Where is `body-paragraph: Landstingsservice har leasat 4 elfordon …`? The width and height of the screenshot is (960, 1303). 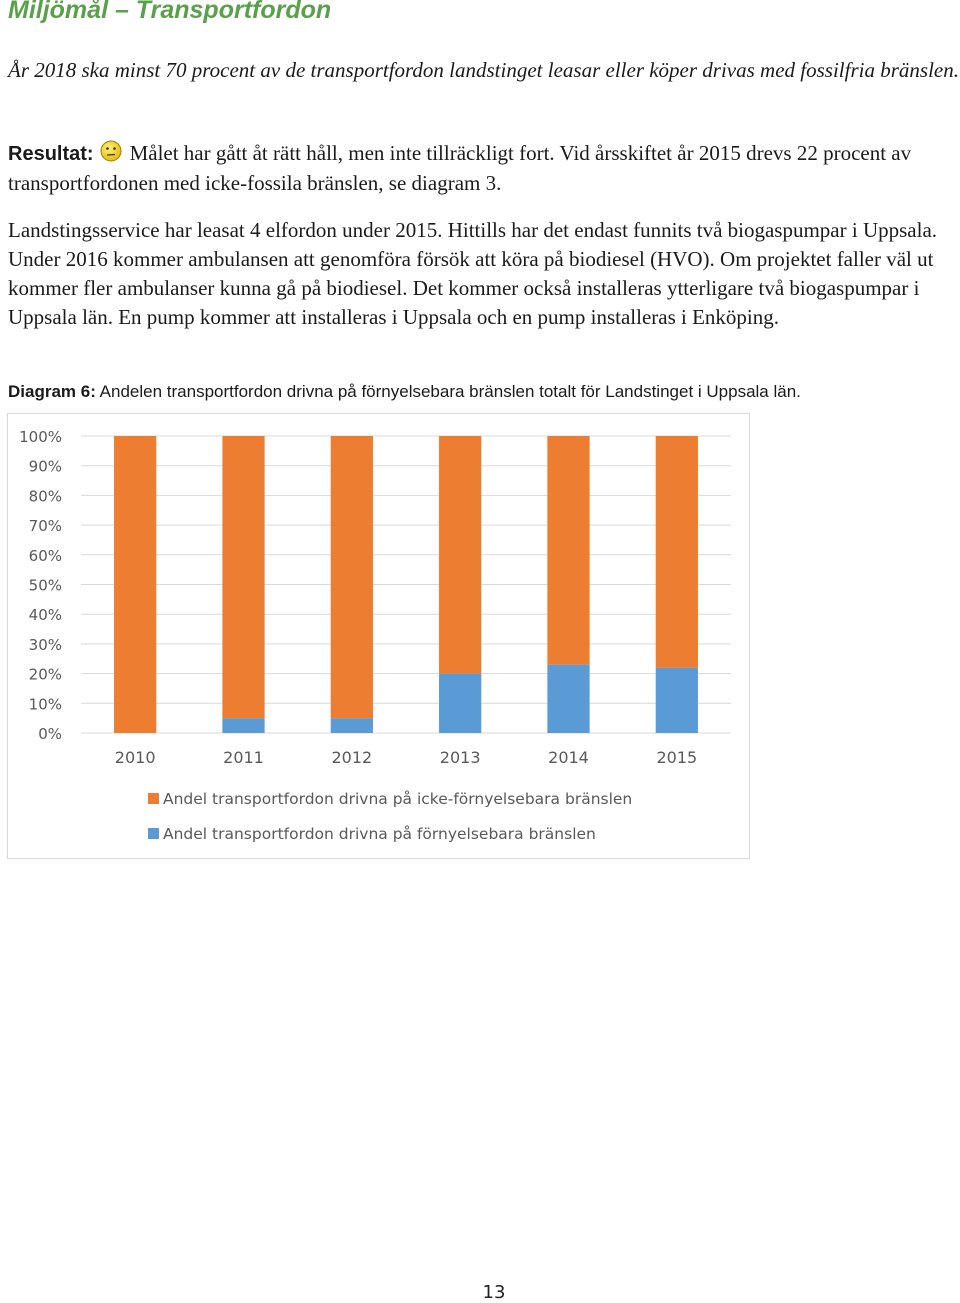 body-paragraph: Landstingsservice har leasat 4 elfordon … is located at coordinates (473, 273).